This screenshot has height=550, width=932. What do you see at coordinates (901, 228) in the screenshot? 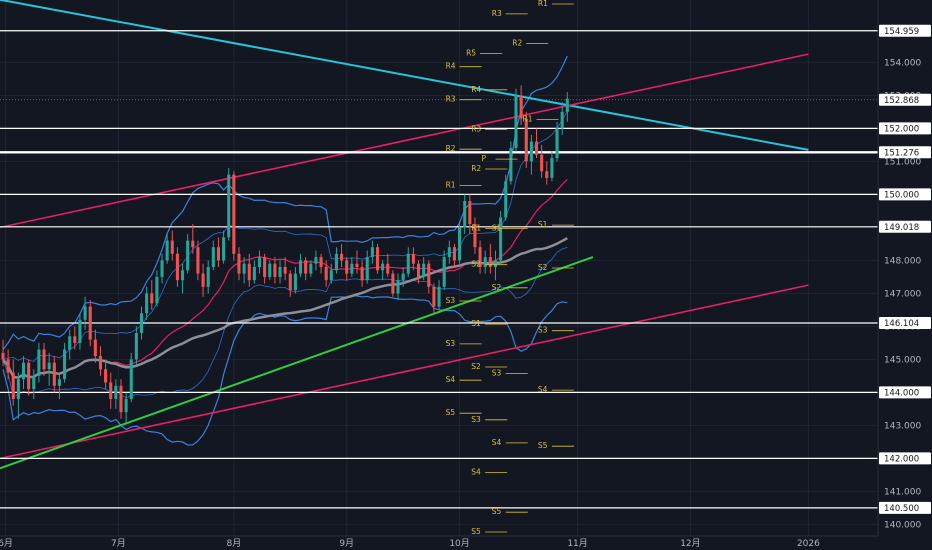
I see `level-price-tag-label: 149.018` at bounding box center [901, 228].